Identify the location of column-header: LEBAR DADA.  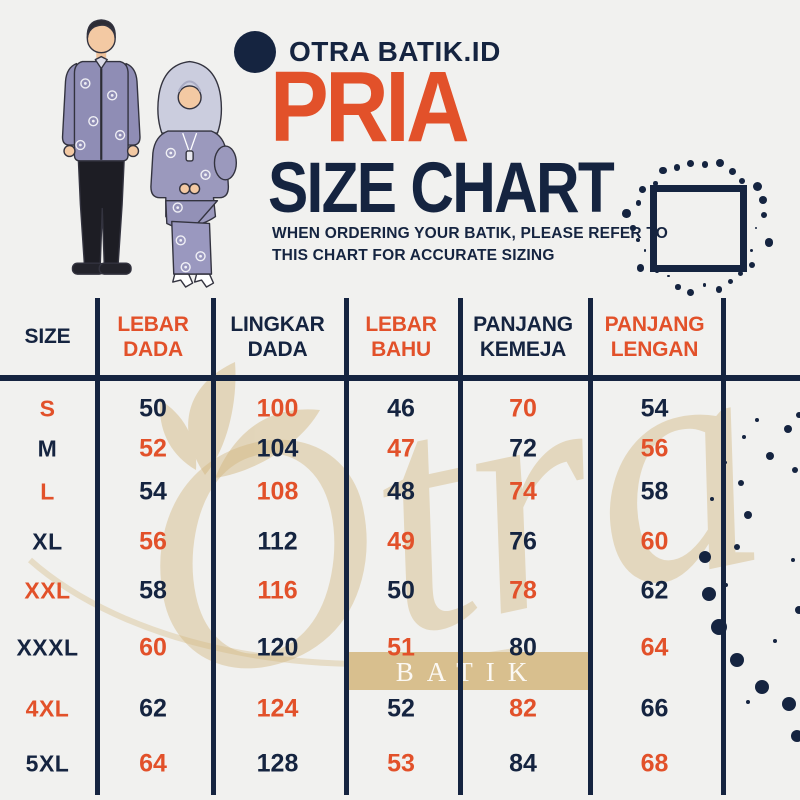
(153, 336).